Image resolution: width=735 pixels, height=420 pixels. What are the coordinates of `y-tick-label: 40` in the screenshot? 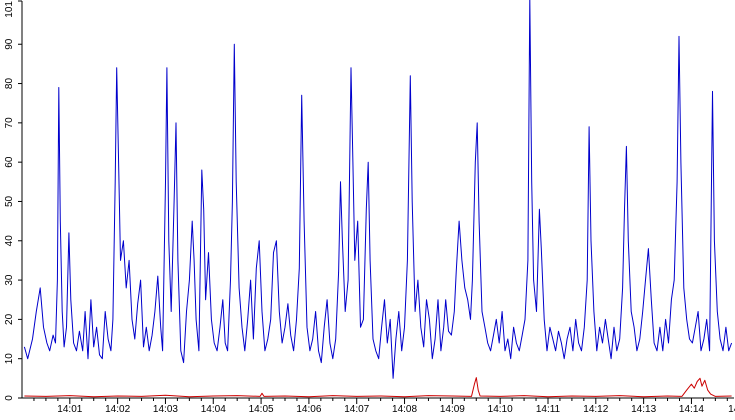 It's located at (9, 241).